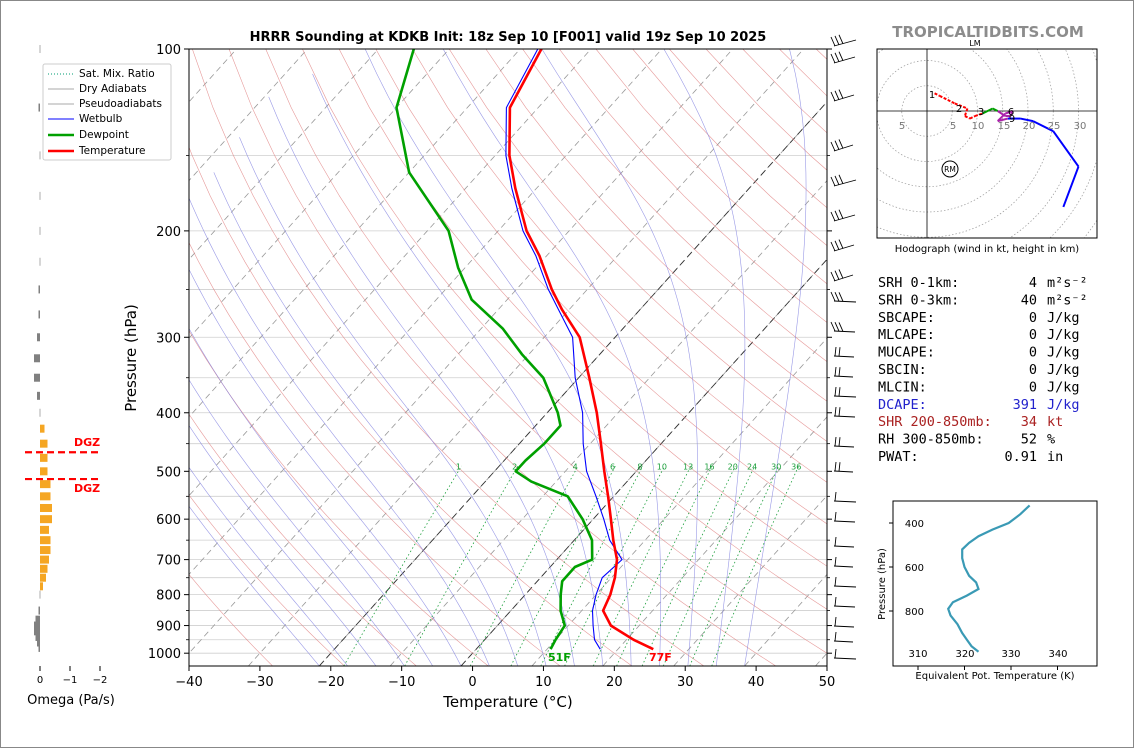 This screenshot has width=1134, height=753. Describe the element at coordinates (987, 143) in the screenshot. I see `hodograph-panel` at that location.